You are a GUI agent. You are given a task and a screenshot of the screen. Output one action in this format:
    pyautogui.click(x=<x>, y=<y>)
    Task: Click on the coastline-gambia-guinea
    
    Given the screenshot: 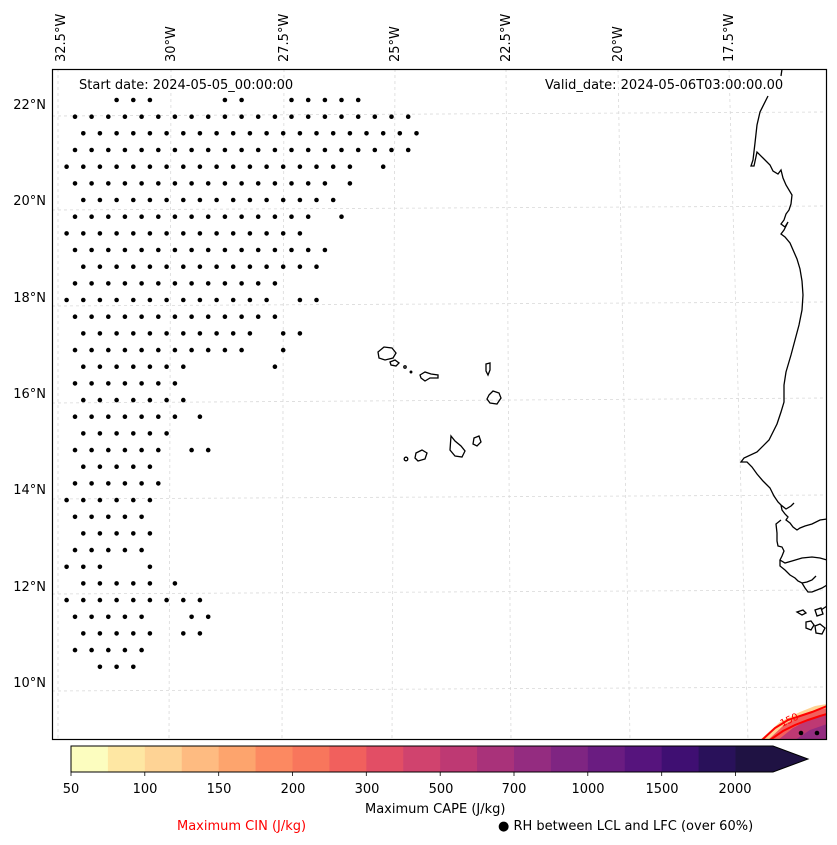 What is the action you would take?
    pyautogui.click(x=801, y=556)
    